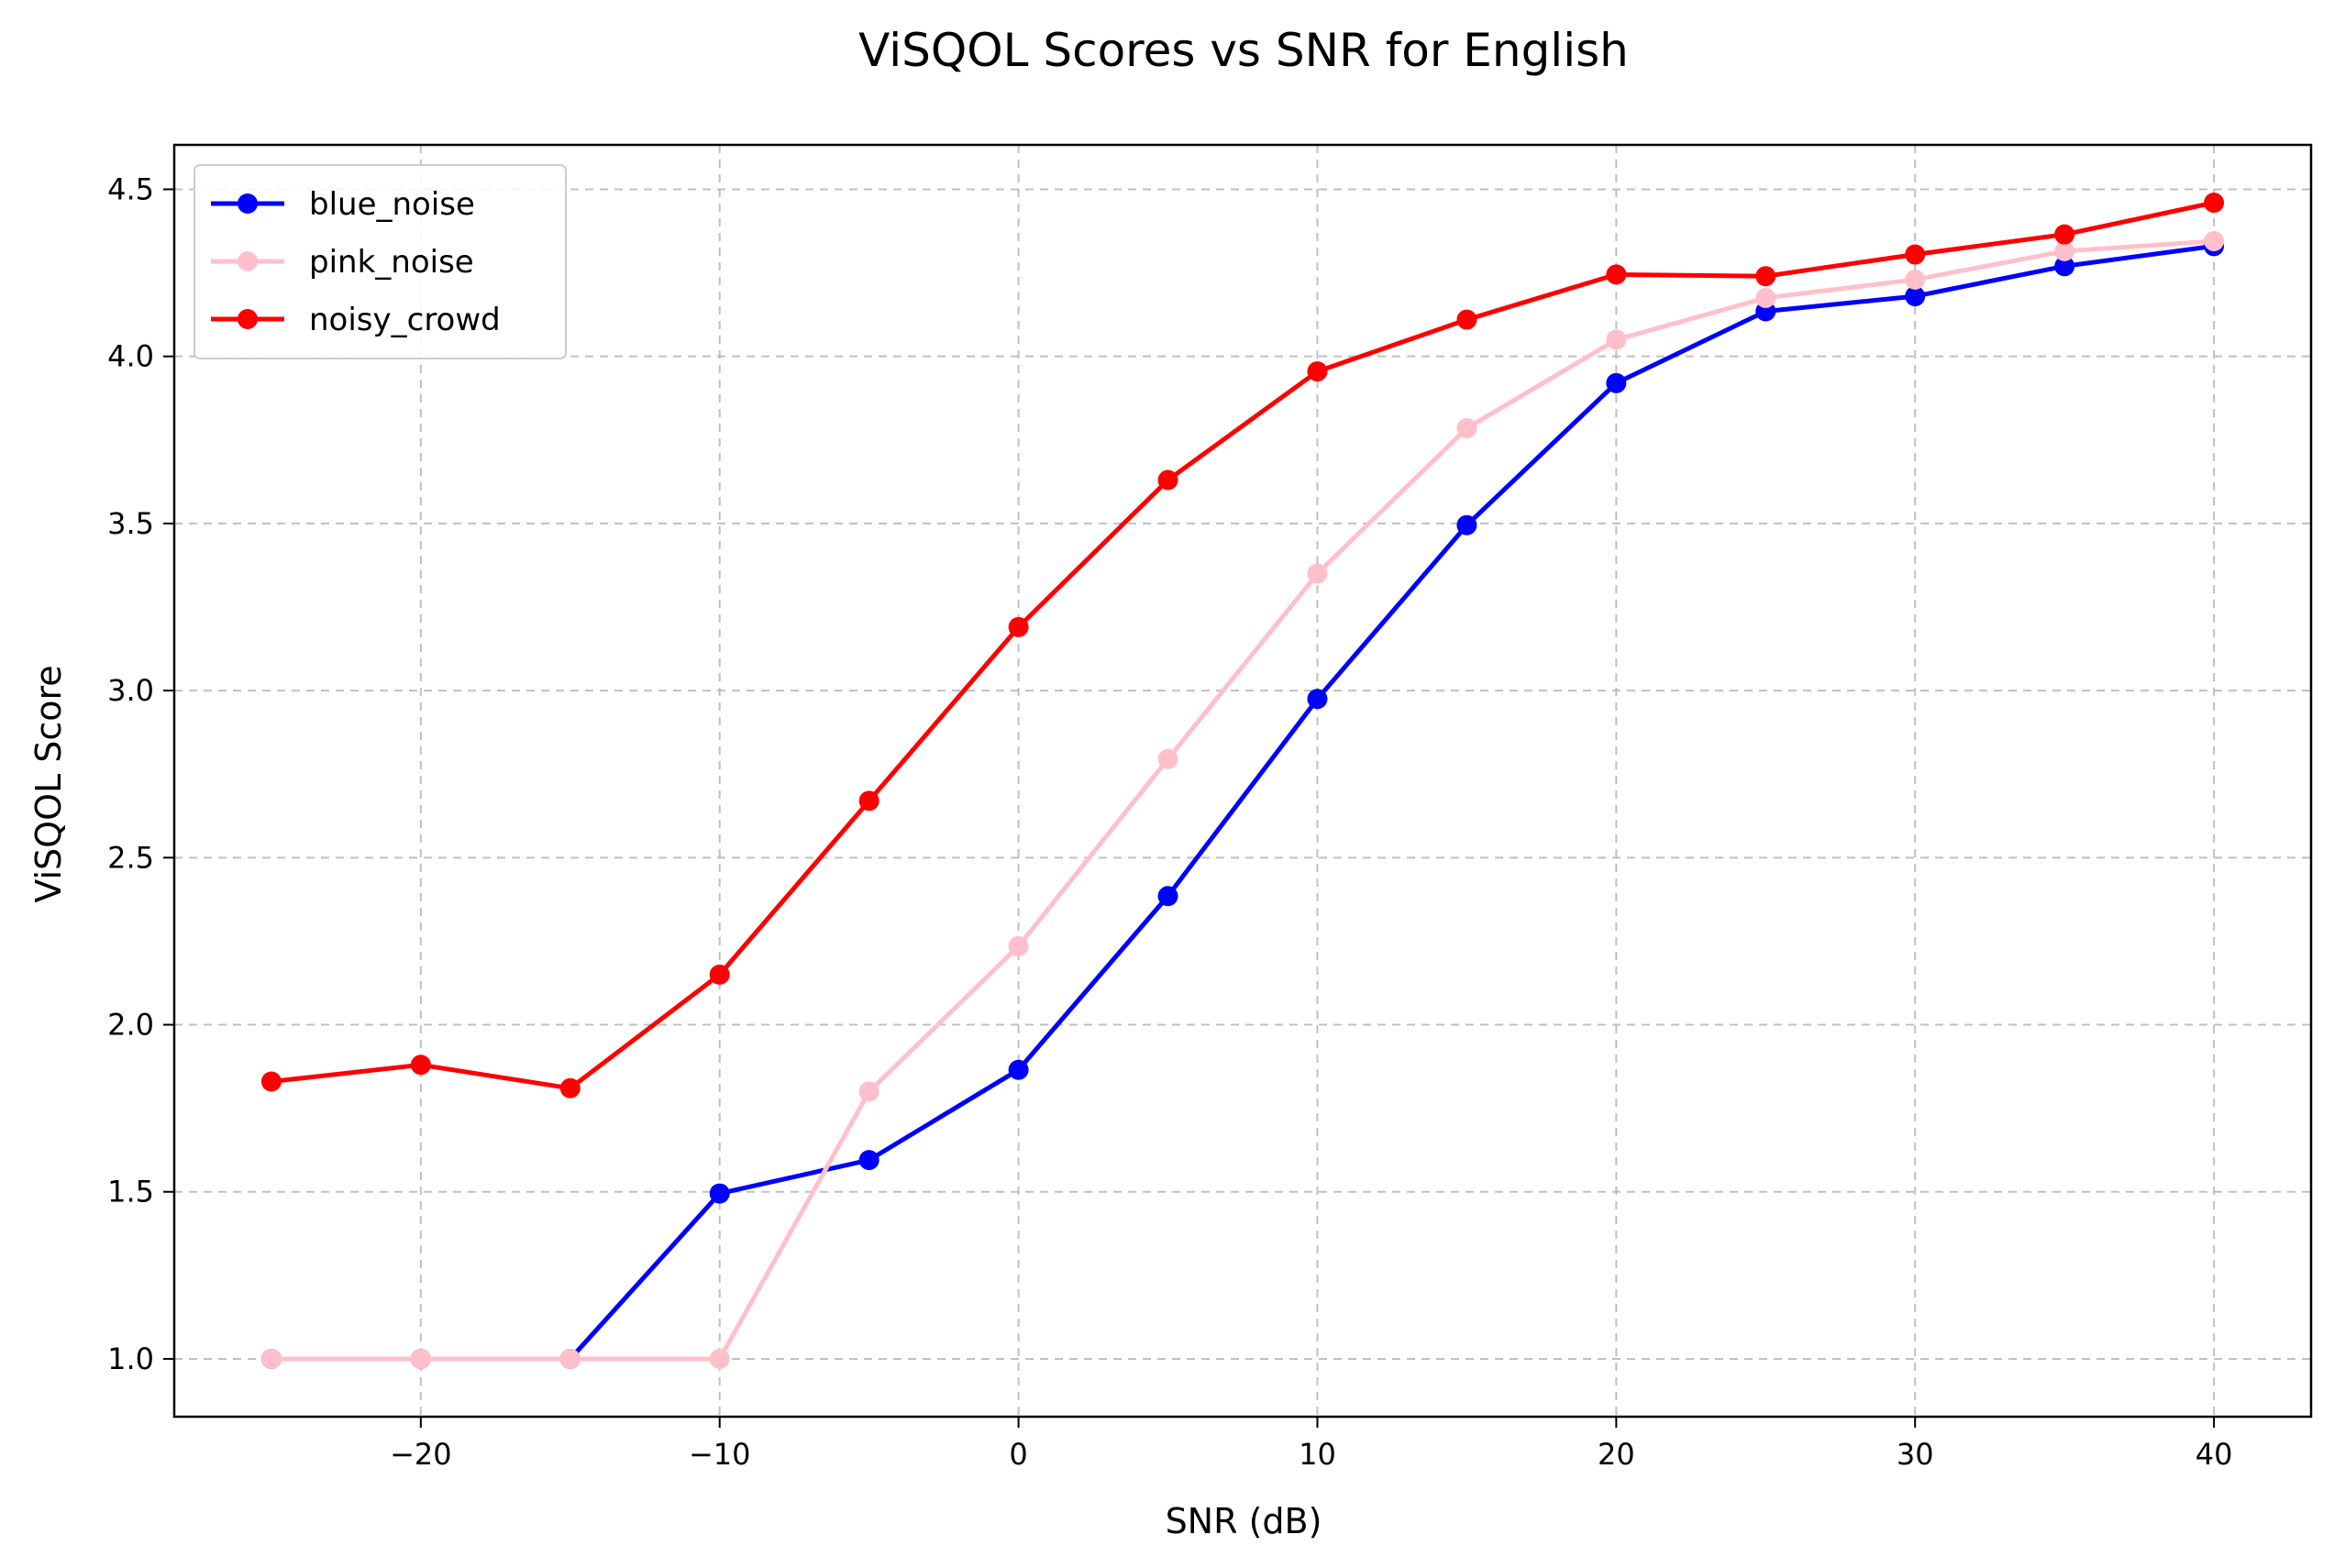  I want to click on x-tick-label: 10, so click(1317, 1454).